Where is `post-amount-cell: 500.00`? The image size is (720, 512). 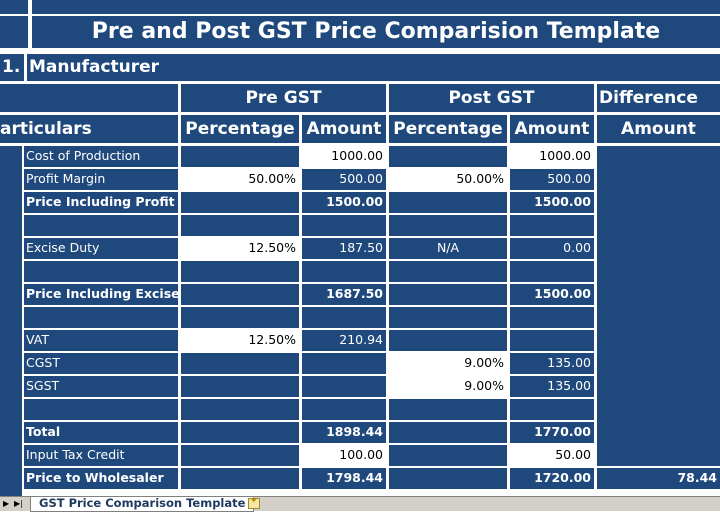
post-amount-cell: 500.00 is located at coordinates (552, 179).